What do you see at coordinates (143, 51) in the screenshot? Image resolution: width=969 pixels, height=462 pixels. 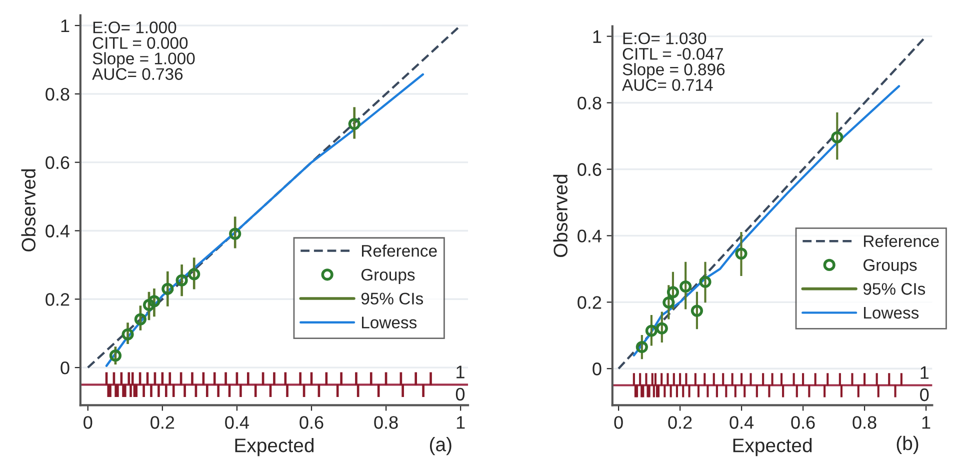 I see `annotation: E:O= 1.000 CITL = 0.000 Slope = 1.000 AUC= 0.736` at bounding box center [143, 51].